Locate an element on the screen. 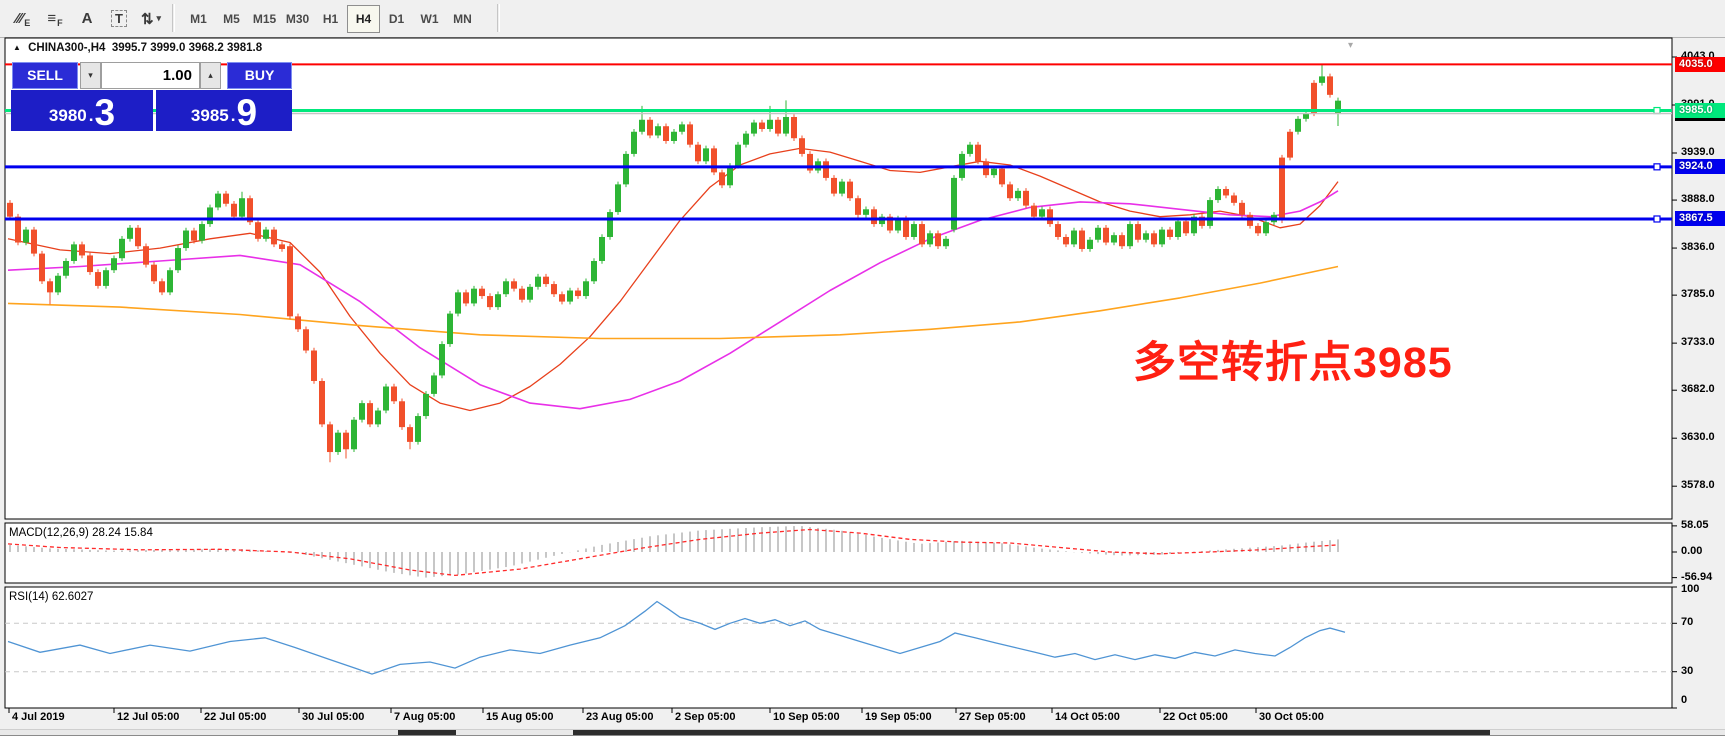 The width and height of the screenshot is (1725, 736). chart-text-annotation: 多空转折点3985 is located at coordinates (1293, 363).